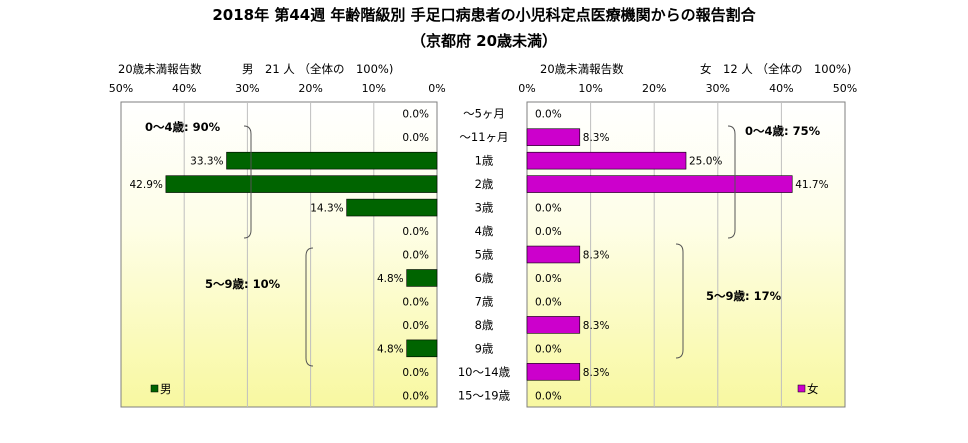  Describe the element at coordinates (590, 88) in the screenshot. I see `right-tick-label: 10%` at that location.